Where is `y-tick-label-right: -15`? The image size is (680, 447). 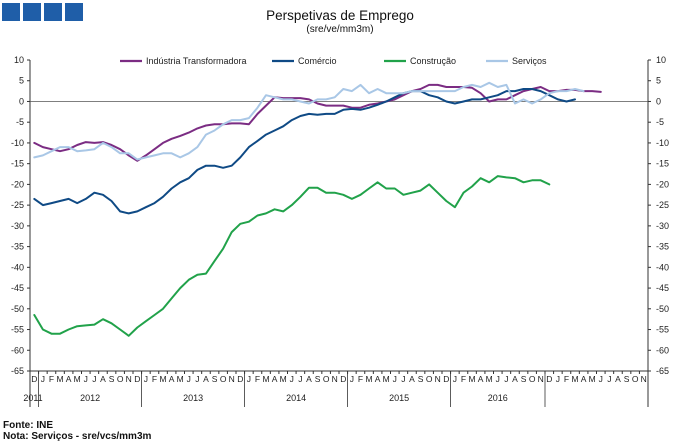
y-tick-label-right: -15 is located at coordinates (662, 164).